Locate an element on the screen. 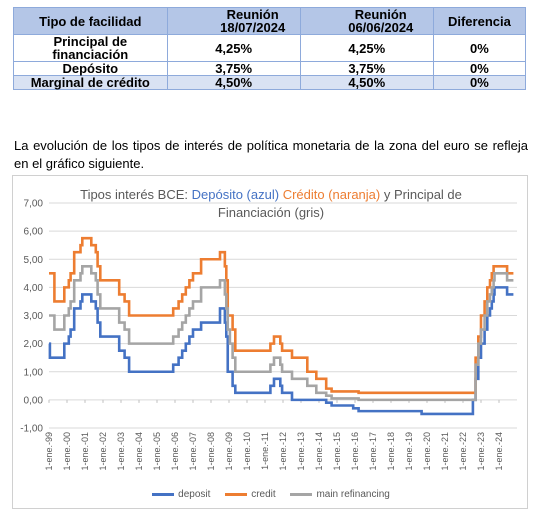 The height and width of the screenshot is (516, 540). header-meeting-previous: Reunión 06/06/2024 is located at coordinates (366, 21).